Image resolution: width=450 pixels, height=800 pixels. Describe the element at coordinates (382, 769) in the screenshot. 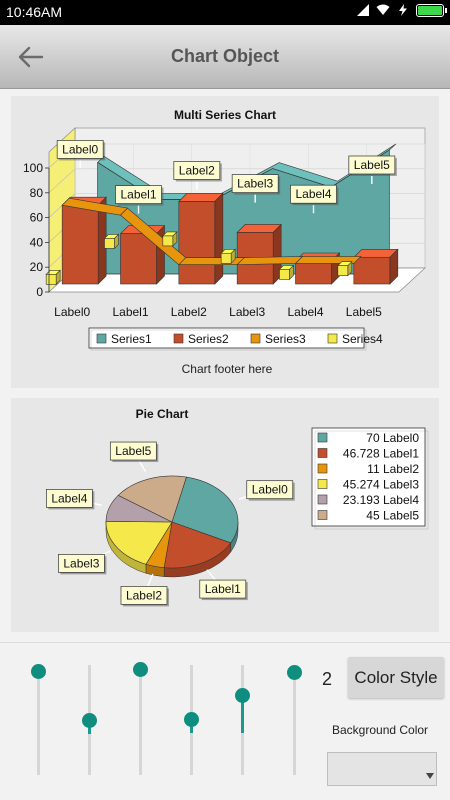

I see `background-color-select` at that location.